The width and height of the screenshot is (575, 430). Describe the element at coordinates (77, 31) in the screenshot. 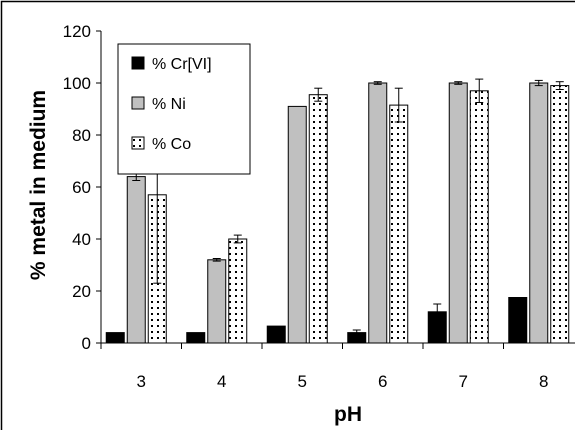

I see `y-tick-label: 120` at that location.